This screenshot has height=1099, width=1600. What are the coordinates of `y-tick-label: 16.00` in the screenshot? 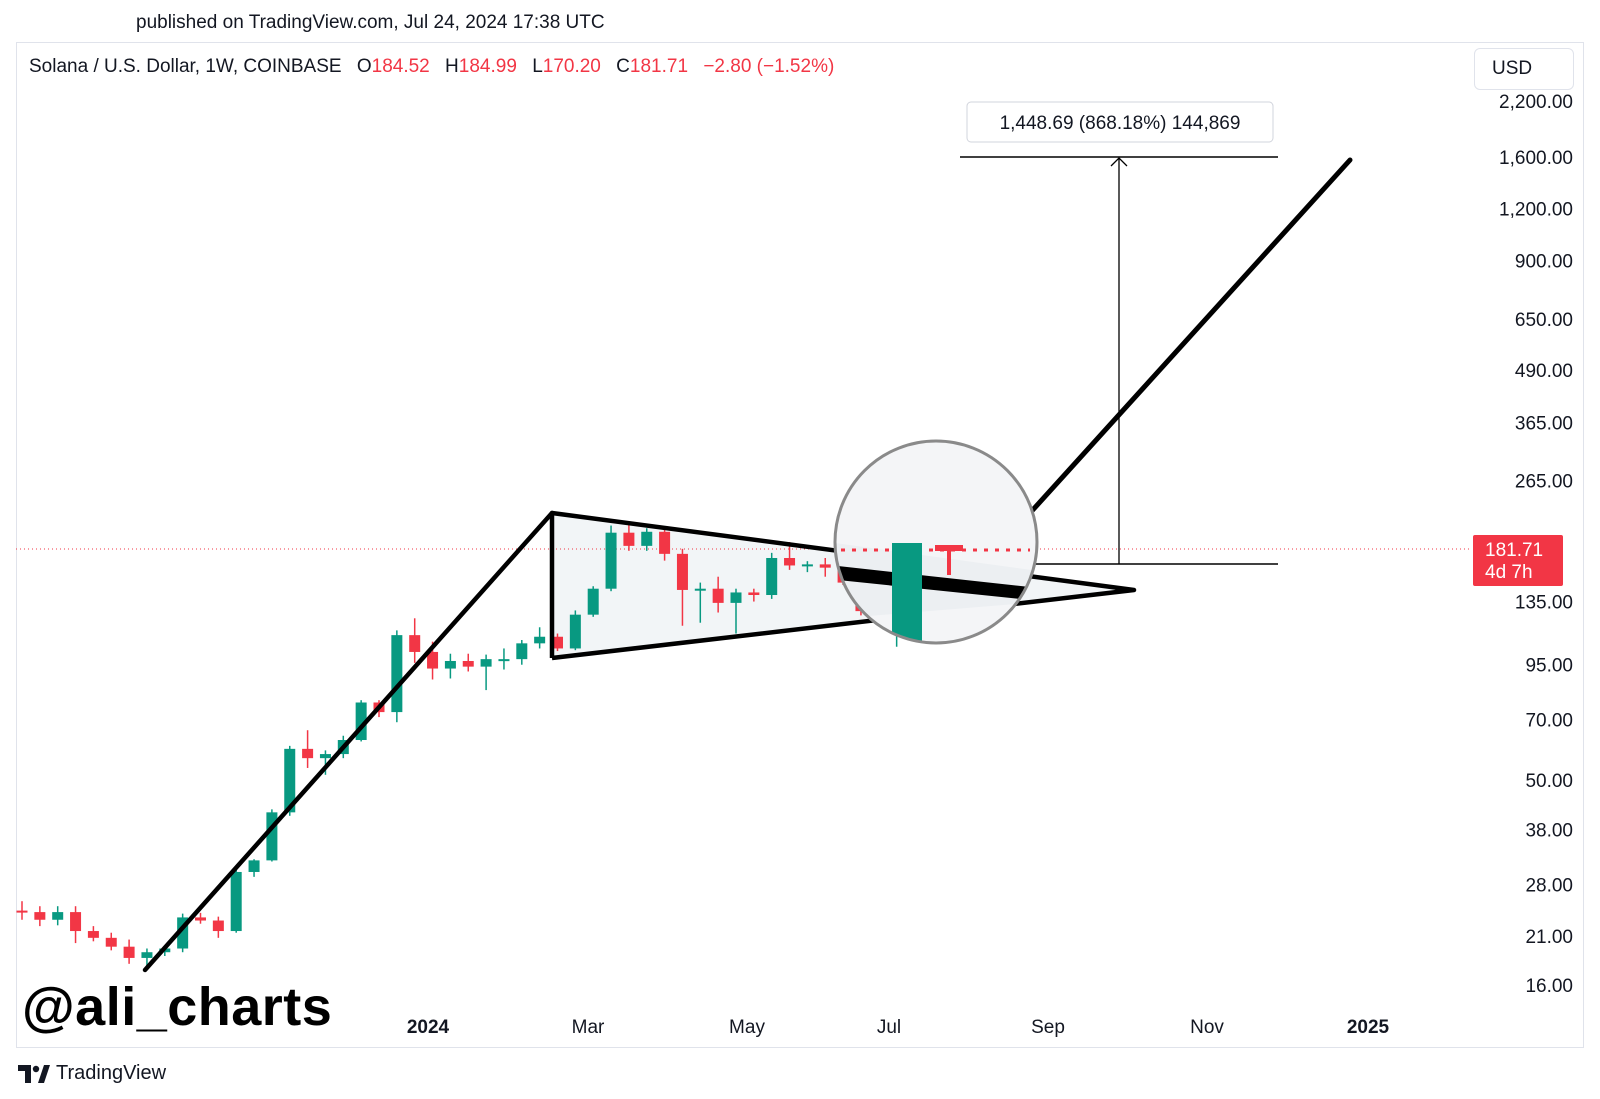 It's located at (1549, 986).